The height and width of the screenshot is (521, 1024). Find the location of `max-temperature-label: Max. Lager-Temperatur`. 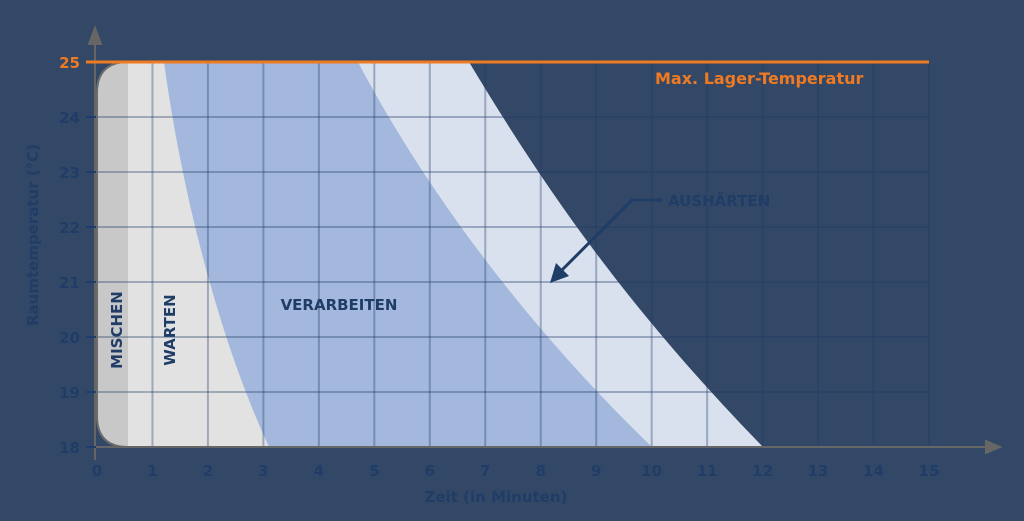

max-temperature-label: Max. Lager-Temperatur is located at coordinates (759, 78).